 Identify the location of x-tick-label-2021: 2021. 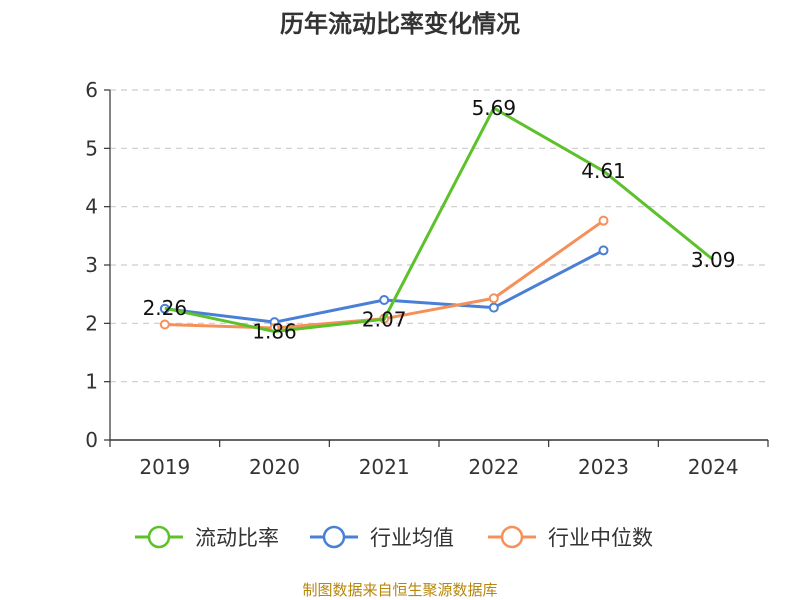
(384, 467).